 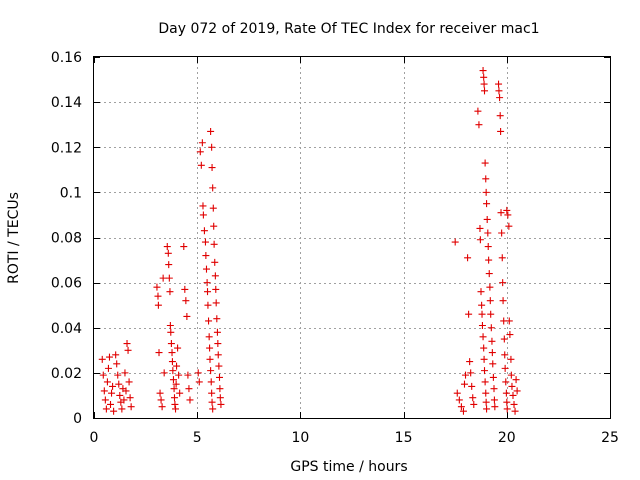 What do you see at coordinates (77, 419) in the screenshot?
I see `y-tick-label: 0` at bounding box center [77, 419].